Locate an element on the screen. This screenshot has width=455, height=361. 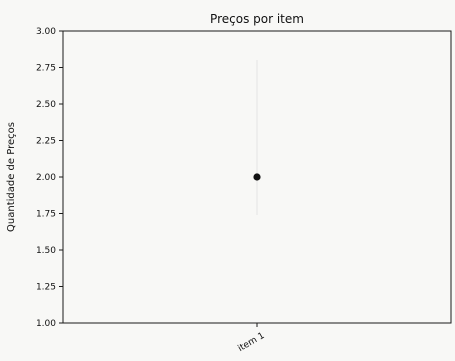
data-point is located at coordinates (257, 177).